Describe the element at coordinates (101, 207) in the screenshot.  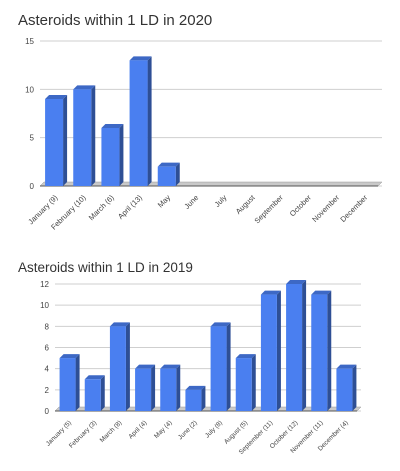
I see `x-tick-label: March (6)` at that location.